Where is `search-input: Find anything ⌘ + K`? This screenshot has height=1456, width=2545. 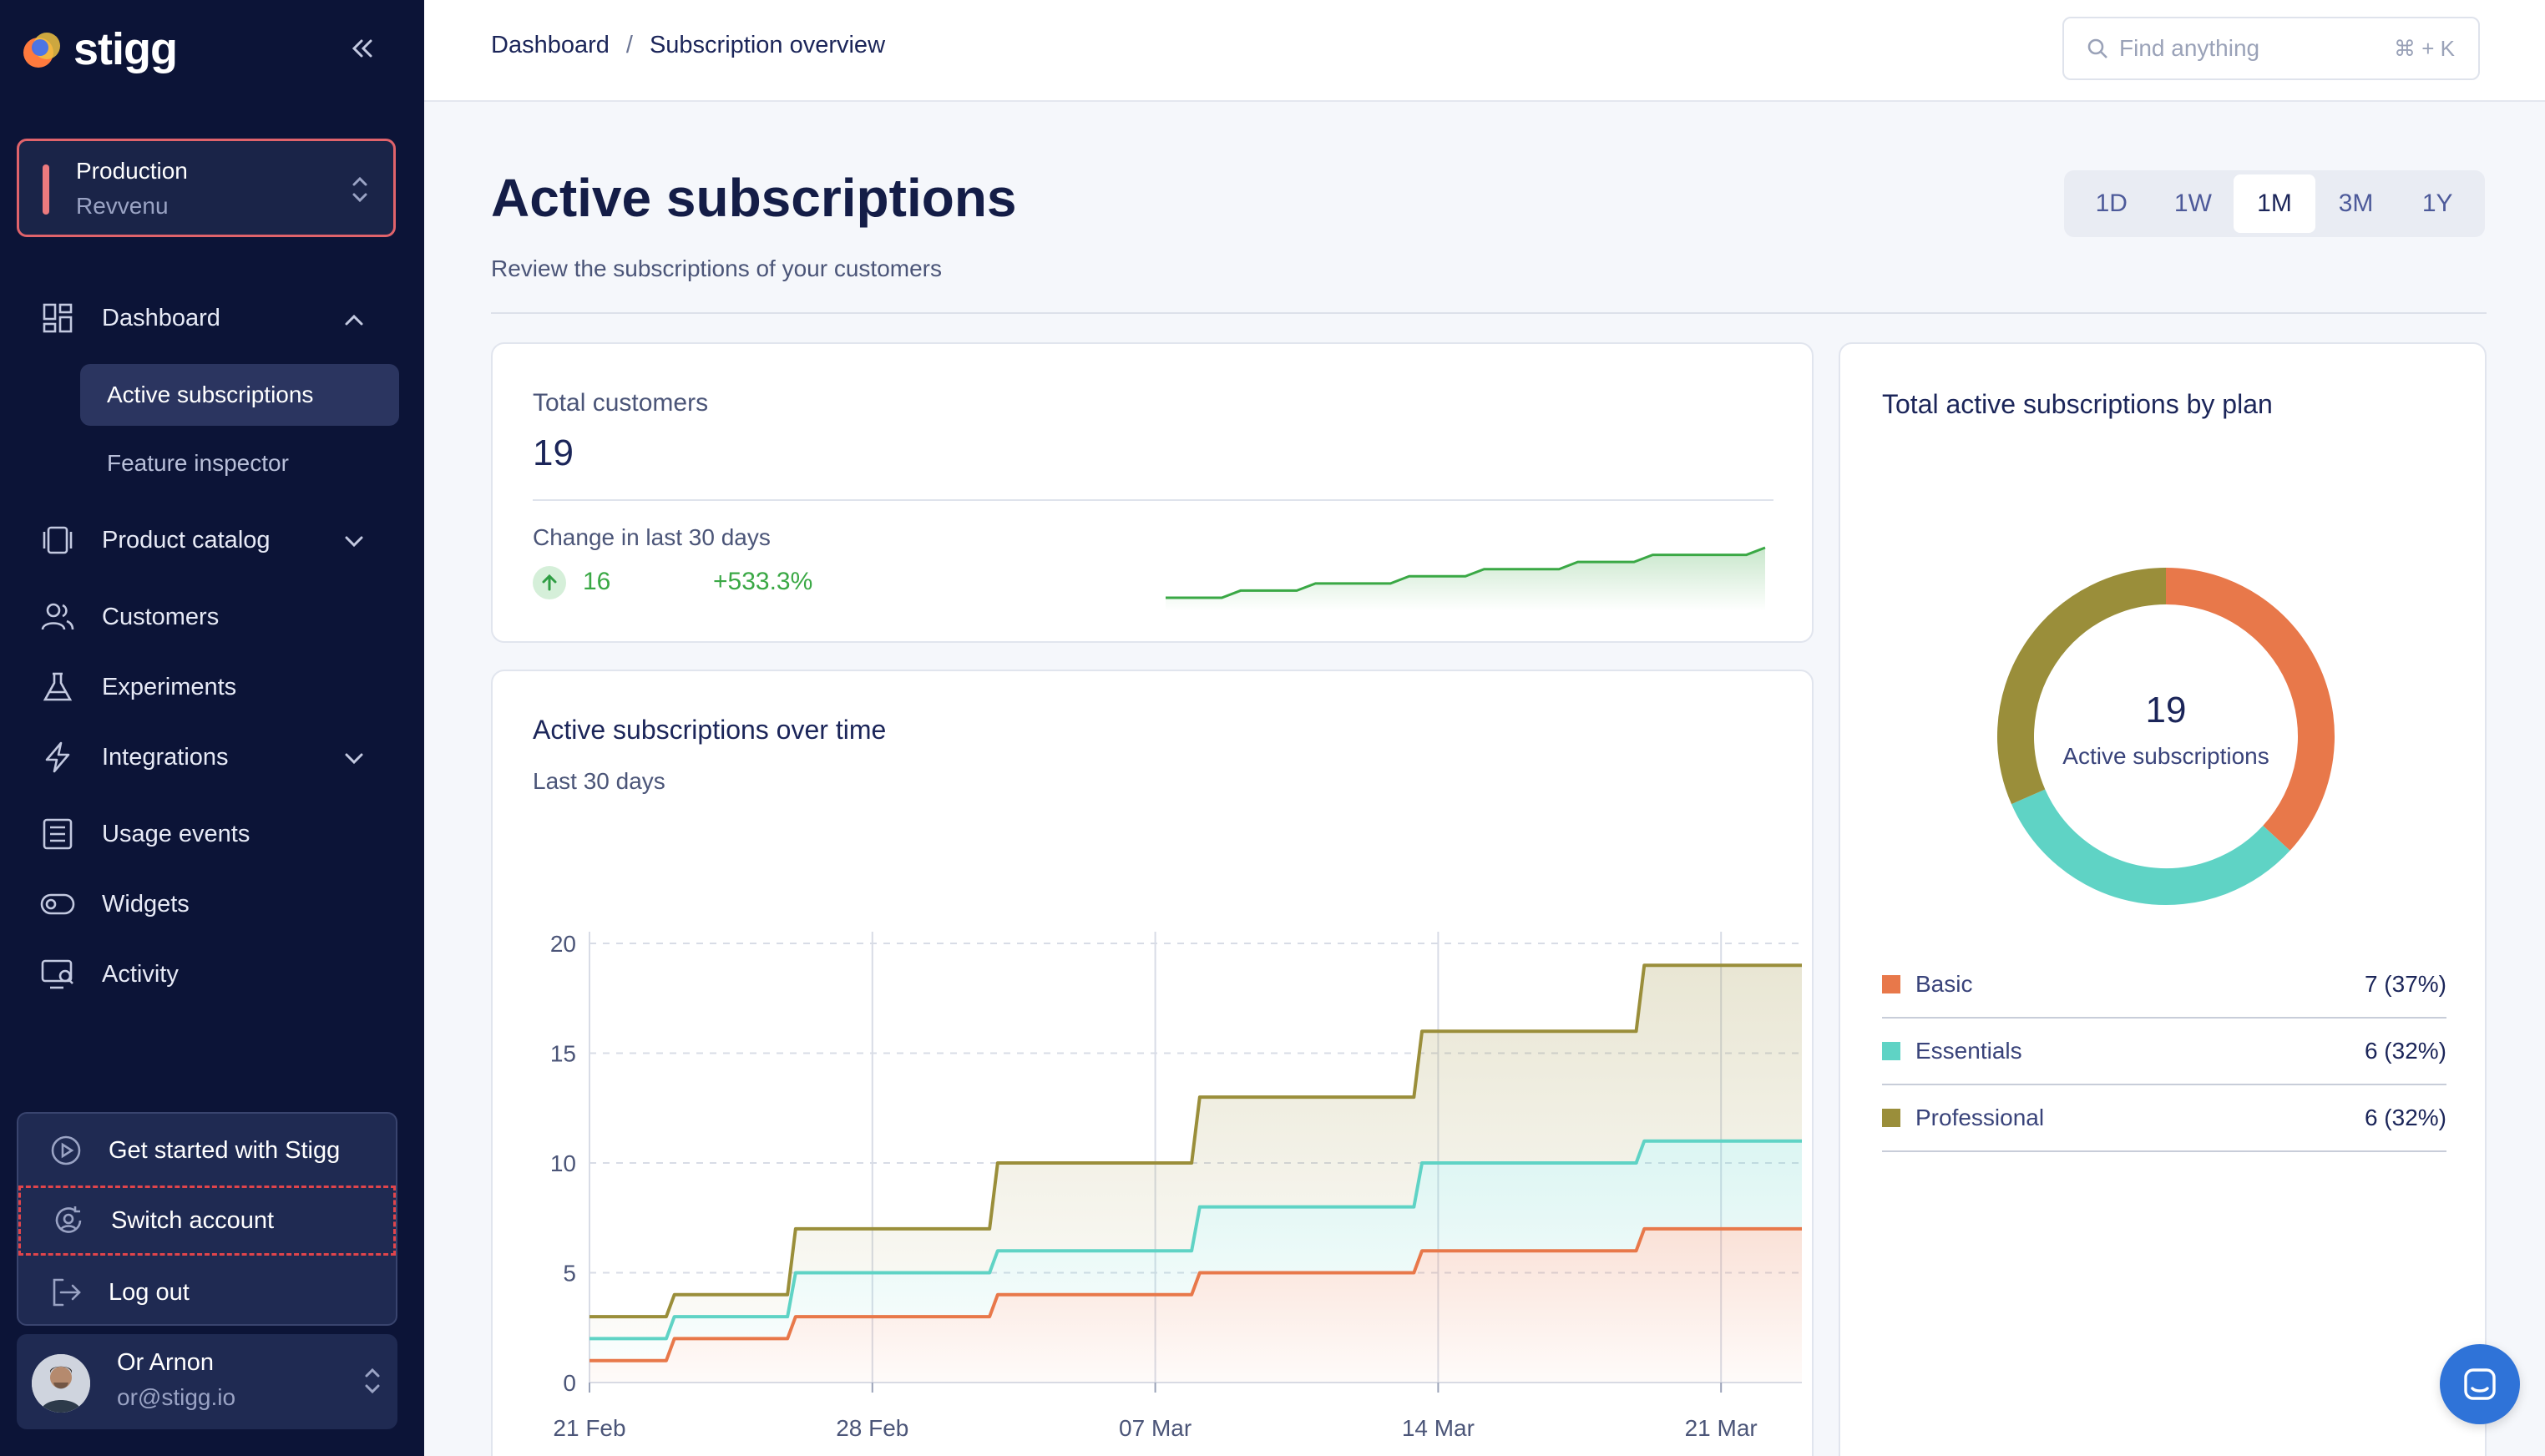 search-input: Find anything ⌘ + K is located at coordinates (2271, 48).